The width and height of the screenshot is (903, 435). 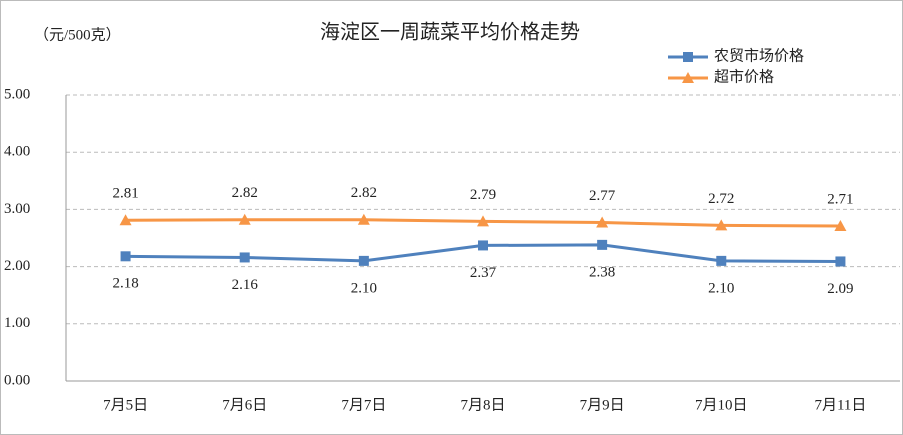 I want to click on data-label: 2.81, so click(x=125, y=194).